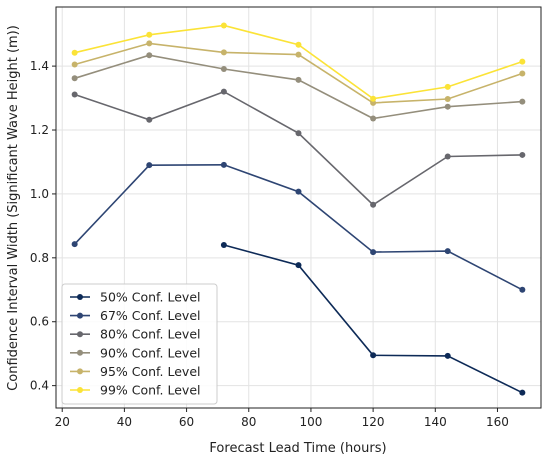 The image size is (550, 461). I want to click on x-tick-label: 80, so click(248, 422).